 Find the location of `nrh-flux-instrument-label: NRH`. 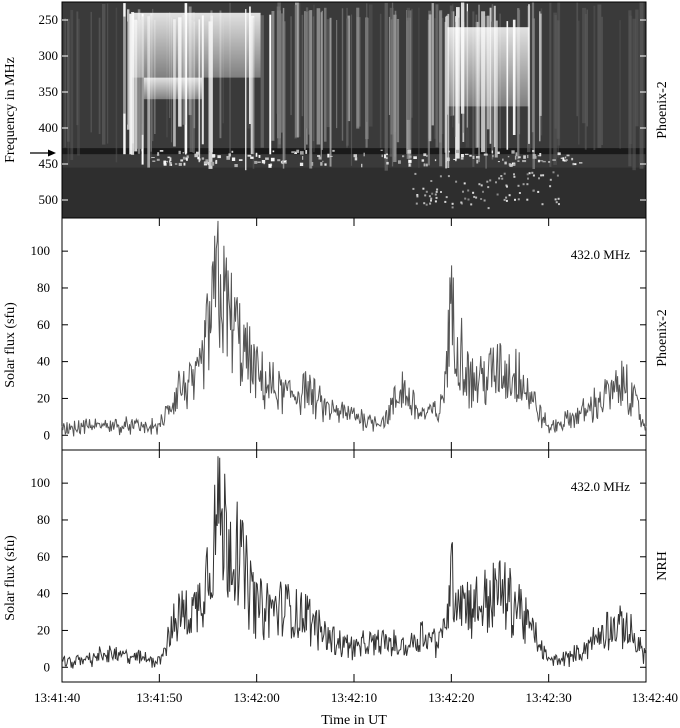

nrh-flux-instrument-label: NRH is located at coordinates (662, 566).